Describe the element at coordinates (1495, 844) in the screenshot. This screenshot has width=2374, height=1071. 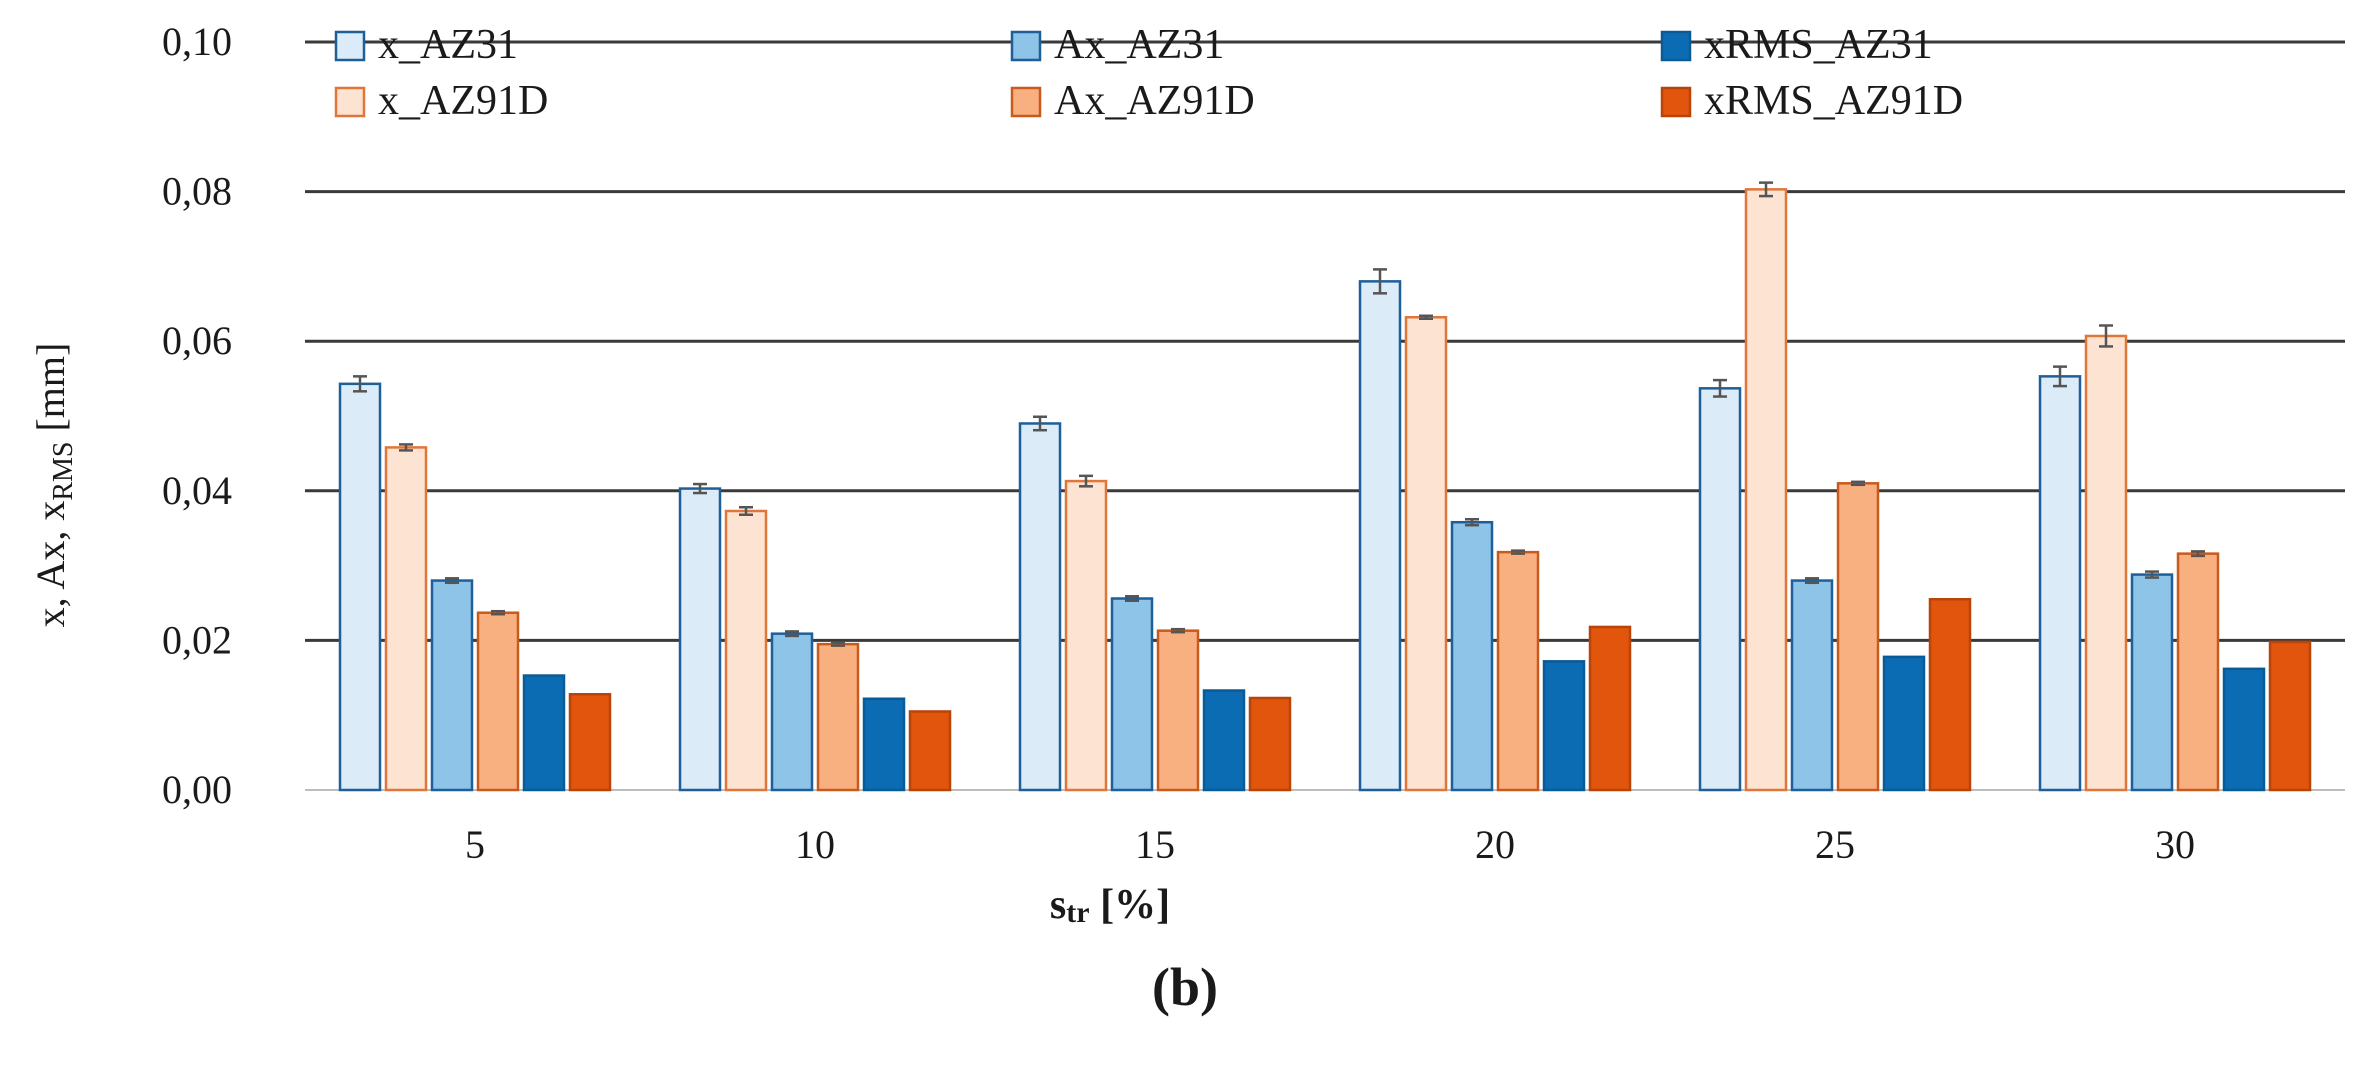
I see `x-tick-label: 20` at that location.